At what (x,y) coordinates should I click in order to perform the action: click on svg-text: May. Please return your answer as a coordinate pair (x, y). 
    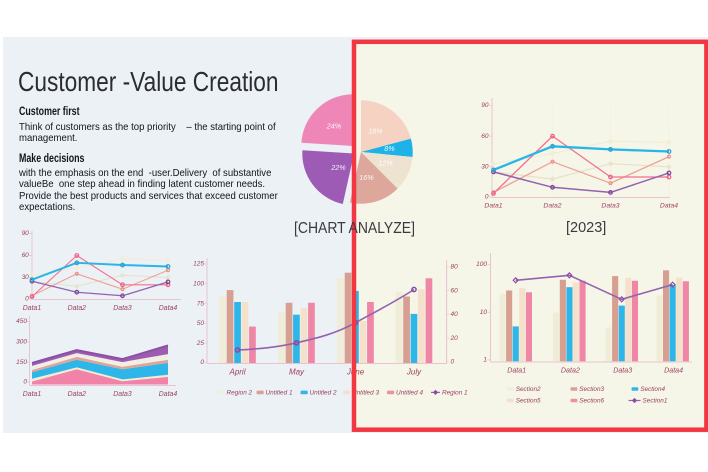
    Looking at the image, I should click on (297, 372).